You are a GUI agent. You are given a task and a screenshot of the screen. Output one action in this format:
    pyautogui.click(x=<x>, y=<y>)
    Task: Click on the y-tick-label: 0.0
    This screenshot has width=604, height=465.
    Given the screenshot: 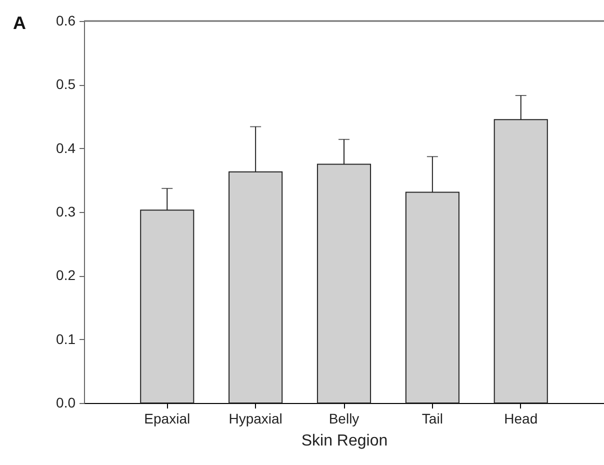 What is the action you would take?
    pyautogui.click(x=66, y=402)
    